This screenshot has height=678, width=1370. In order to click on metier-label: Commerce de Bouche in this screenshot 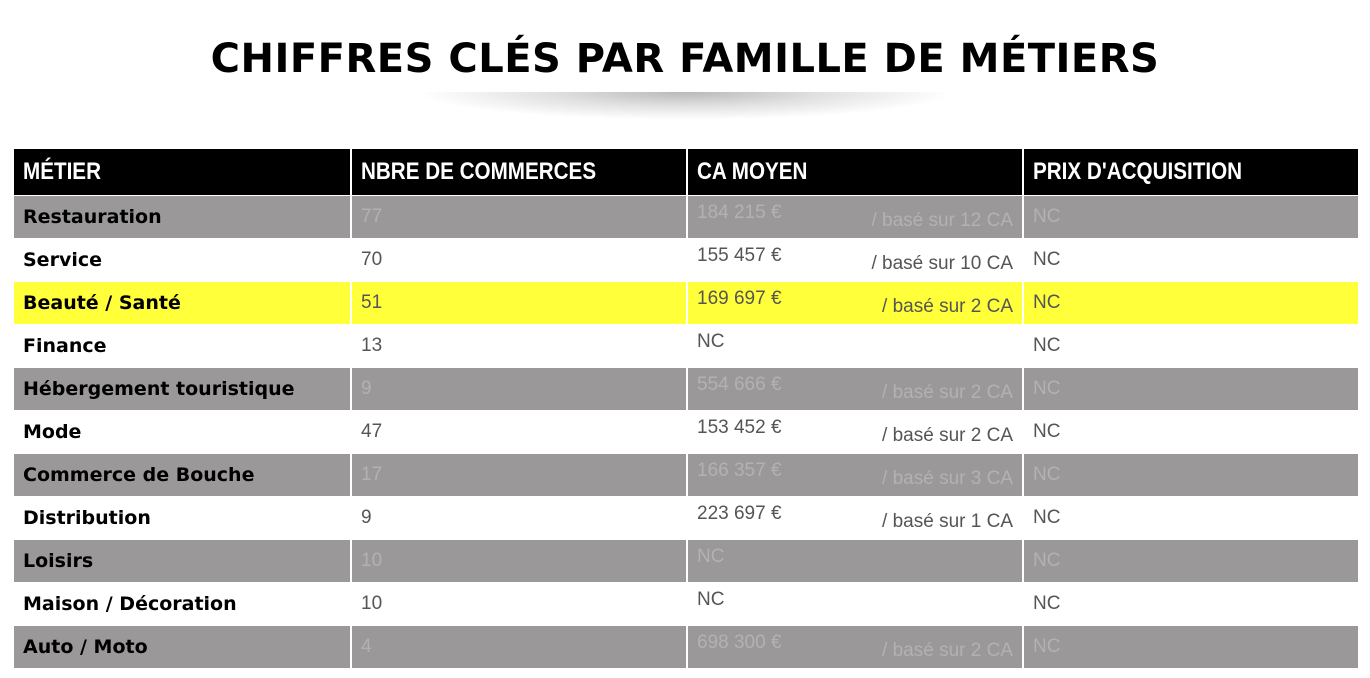, I will do `click(139, 475)`.